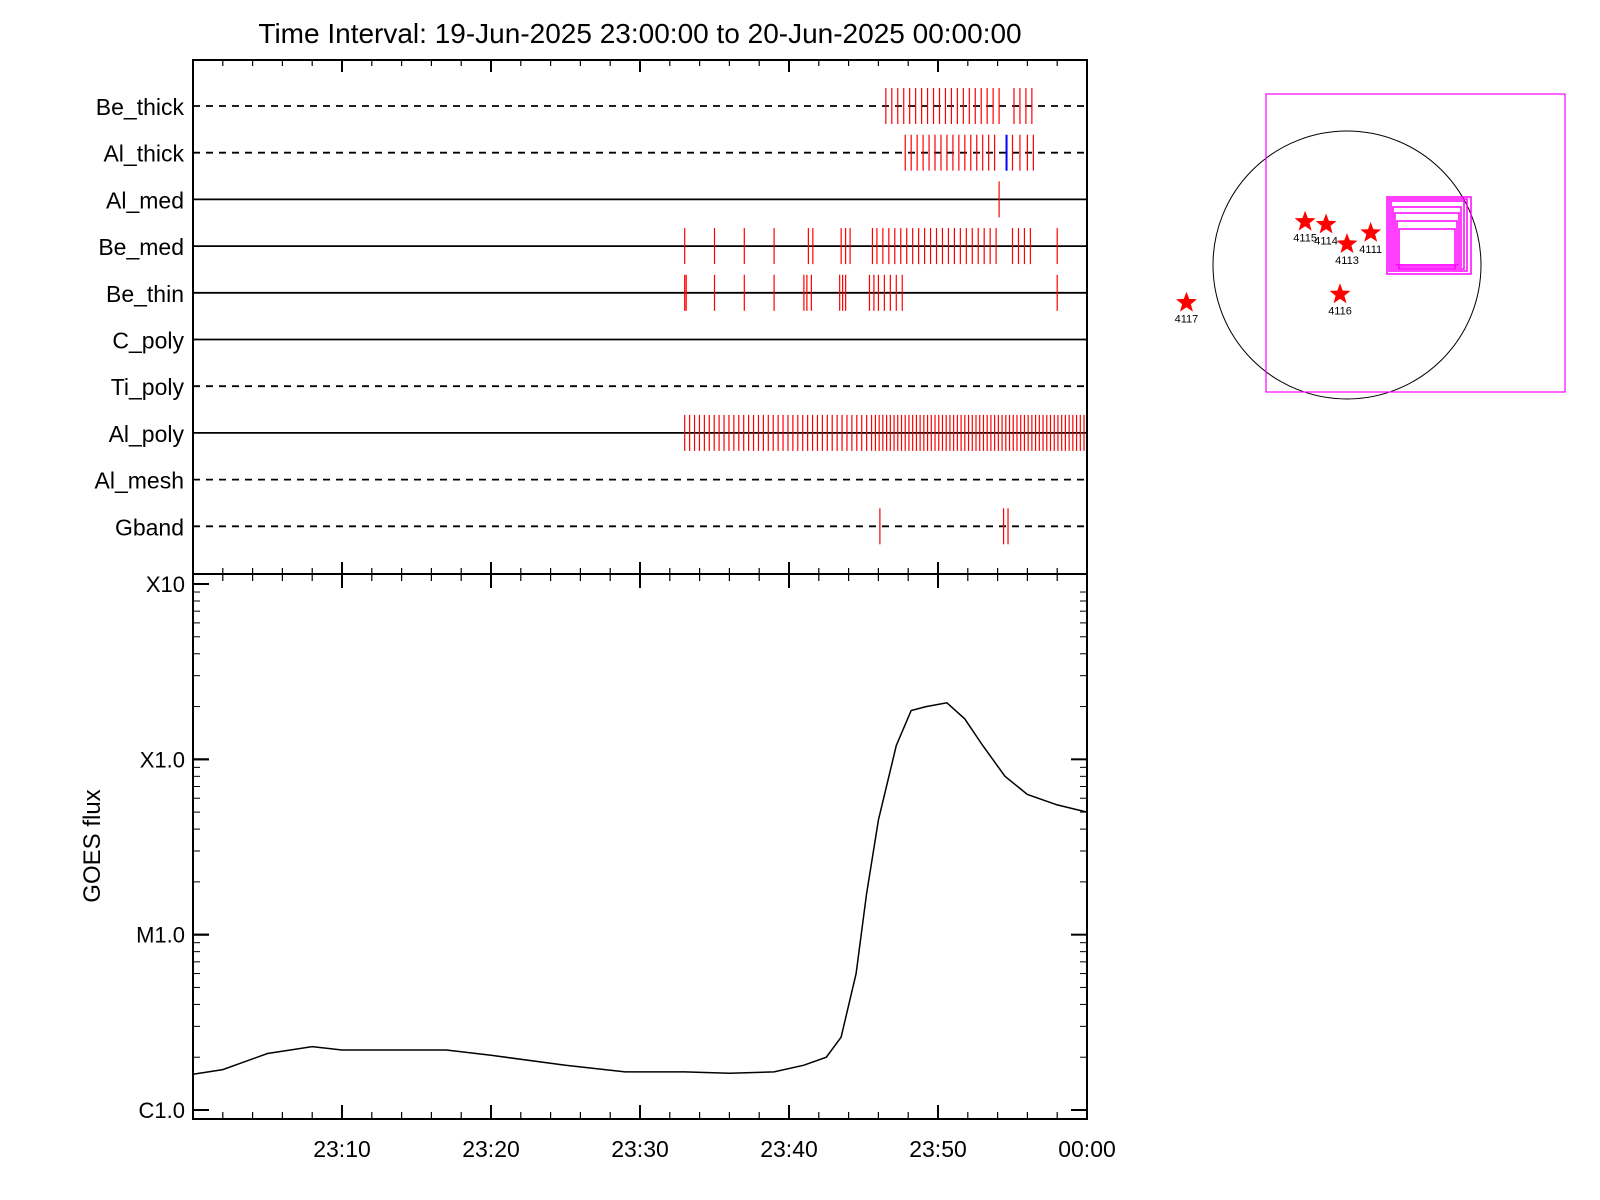 The height and width of the screenshot is (1200, 1600). Describe the element at coordinates (148, 387) in the screenshot. I see `timeline-row-label: Ti_poly` at that location.